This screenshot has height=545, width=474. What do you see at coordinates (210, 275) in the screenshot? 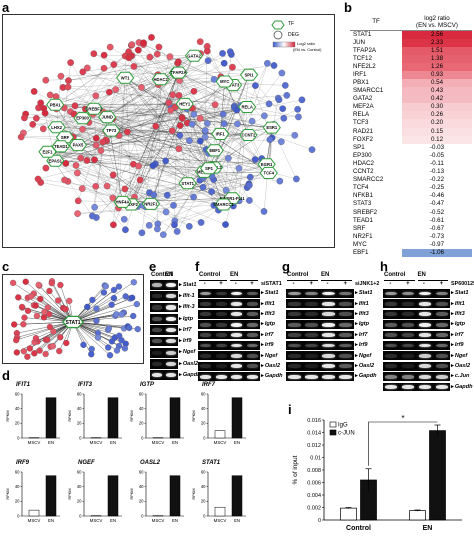
I see `gel-header-control: Control` at bounding box center [210, 275].